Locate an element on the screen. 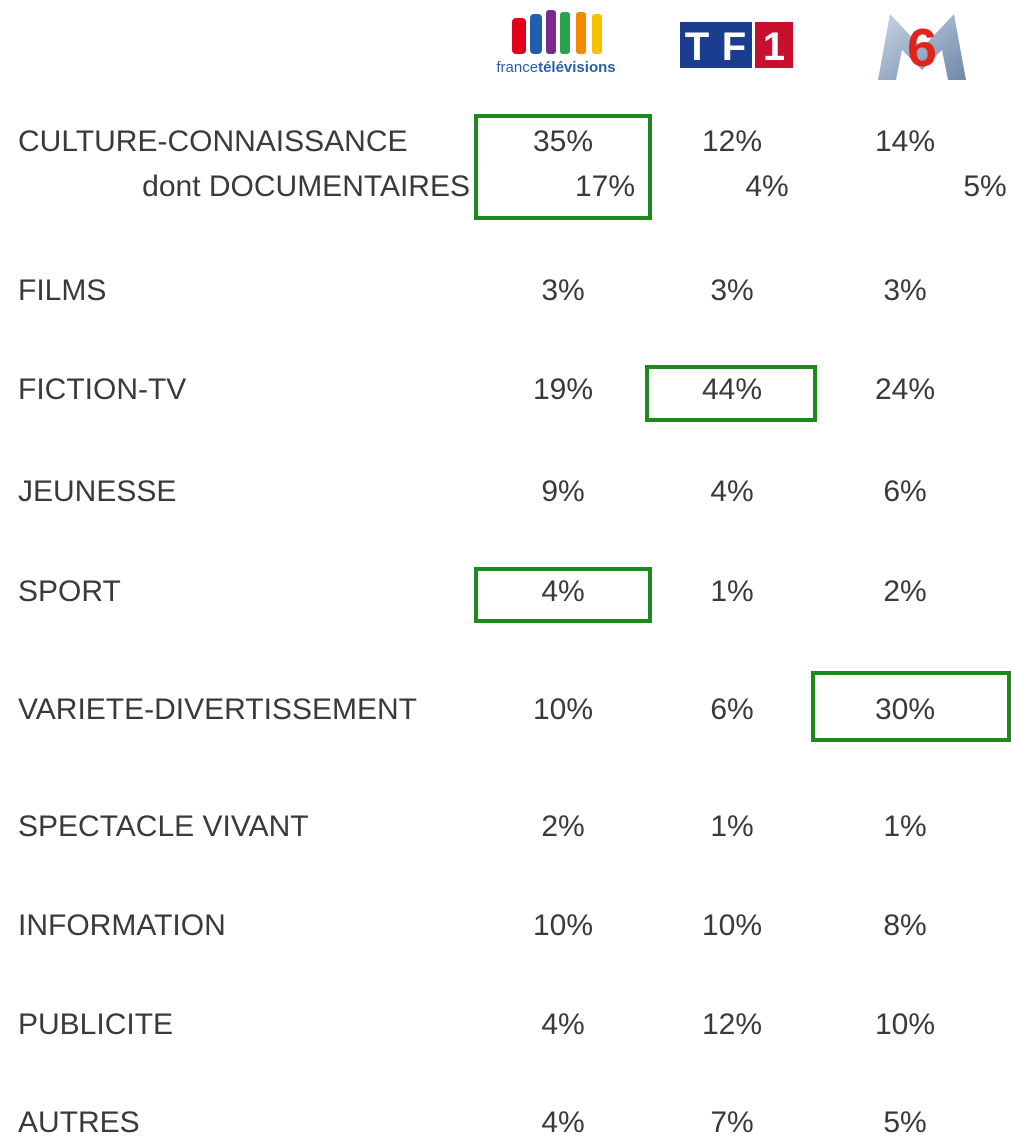  cell-value: 19% is located at coordinates (563, 389).